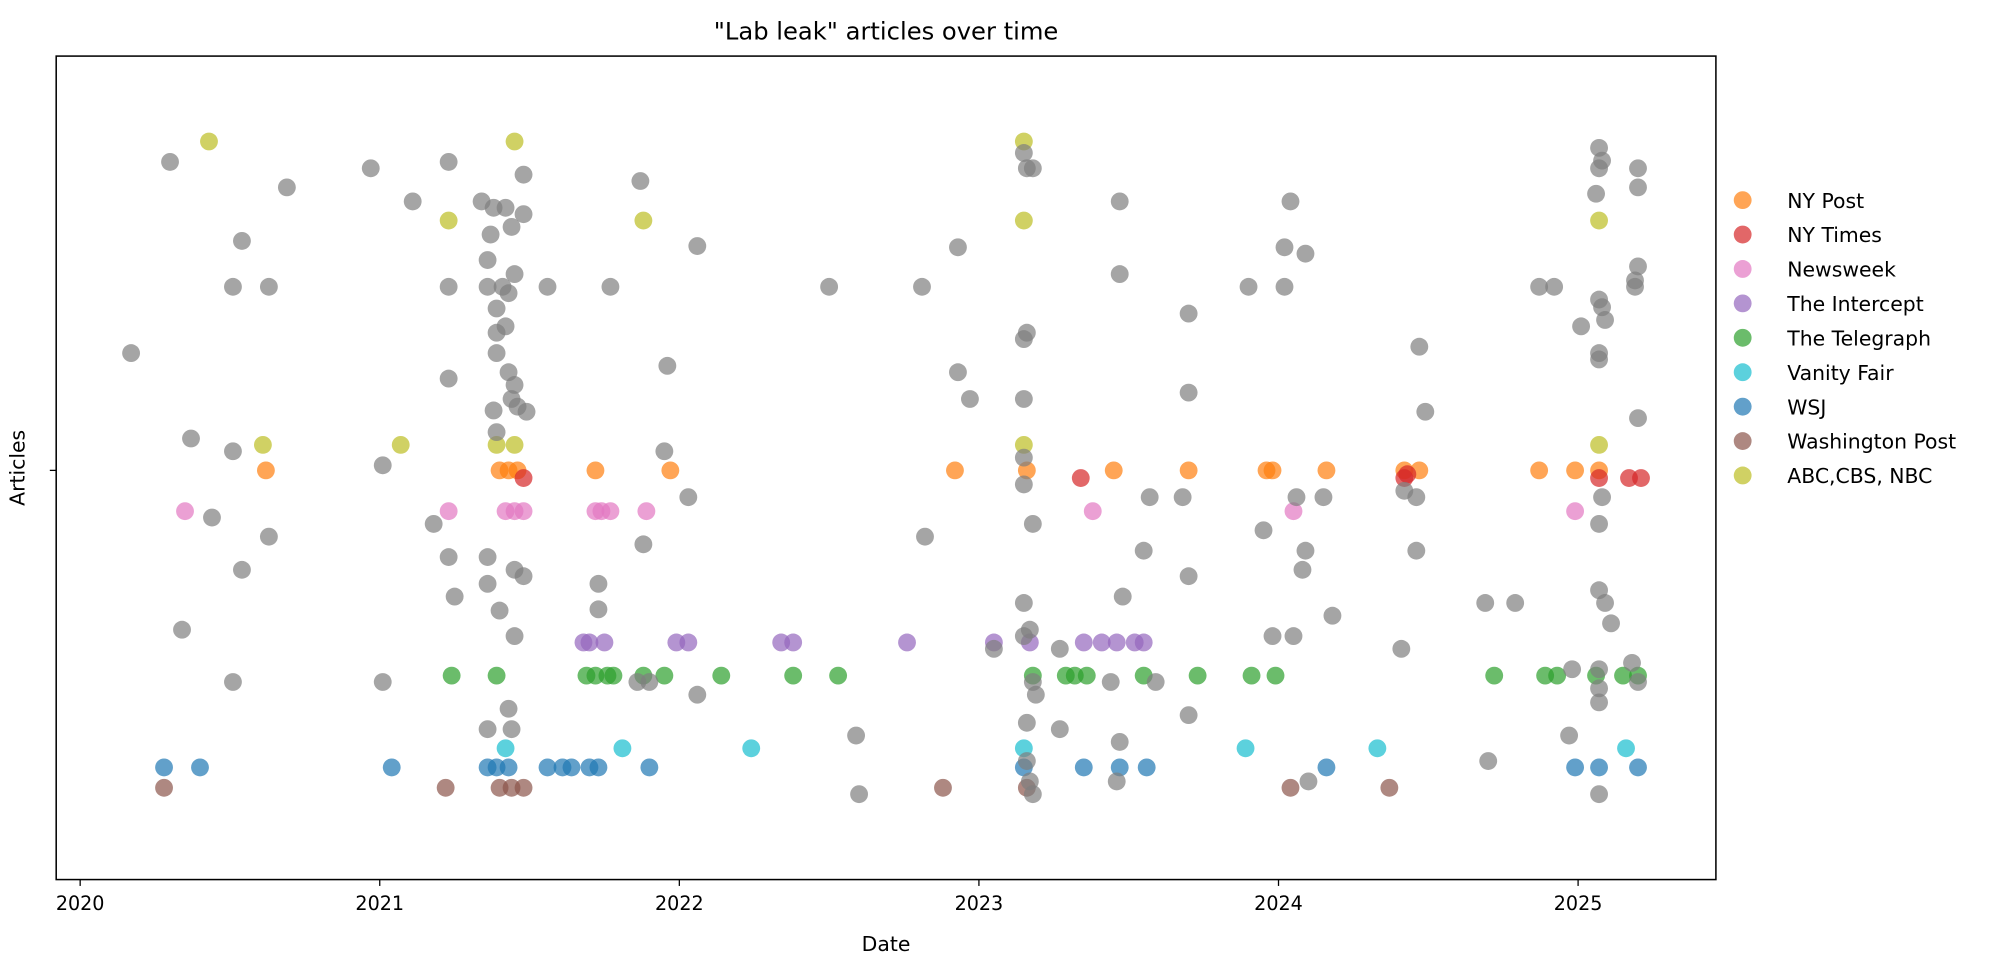 The image size is (1999, 979). Describe the element at coordinates (17, 468) in the screenshot. I see `y-axis-label: Articles` at that location.